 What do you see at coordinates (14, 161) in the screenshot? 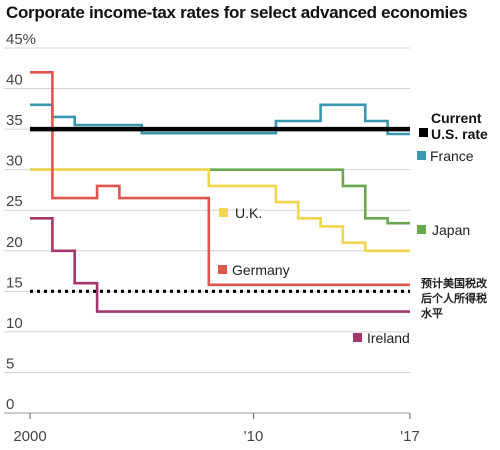
I see `y-tick-label: 30` at bounding box center [14, 161].